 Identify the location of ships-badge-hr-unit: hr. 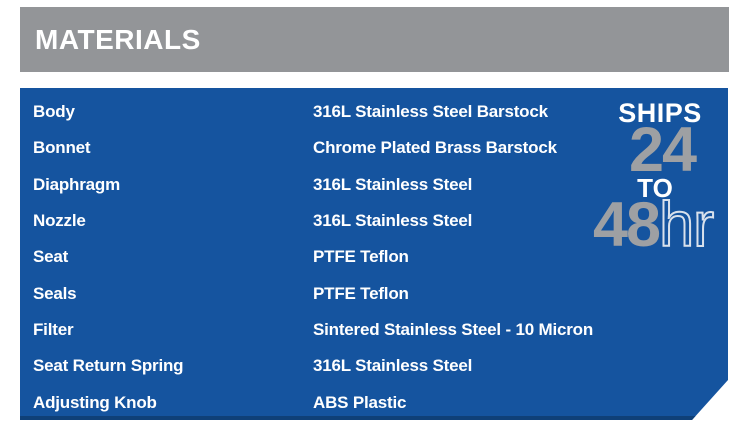
(686, 225).